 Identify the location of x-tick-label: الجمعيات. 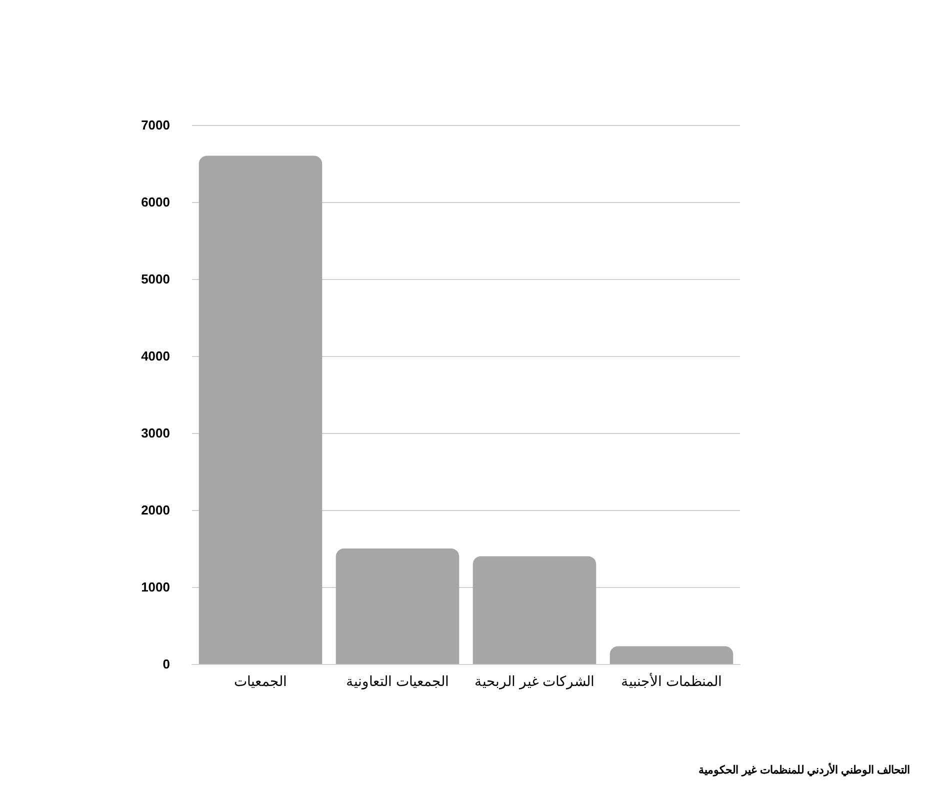
(260, 681).